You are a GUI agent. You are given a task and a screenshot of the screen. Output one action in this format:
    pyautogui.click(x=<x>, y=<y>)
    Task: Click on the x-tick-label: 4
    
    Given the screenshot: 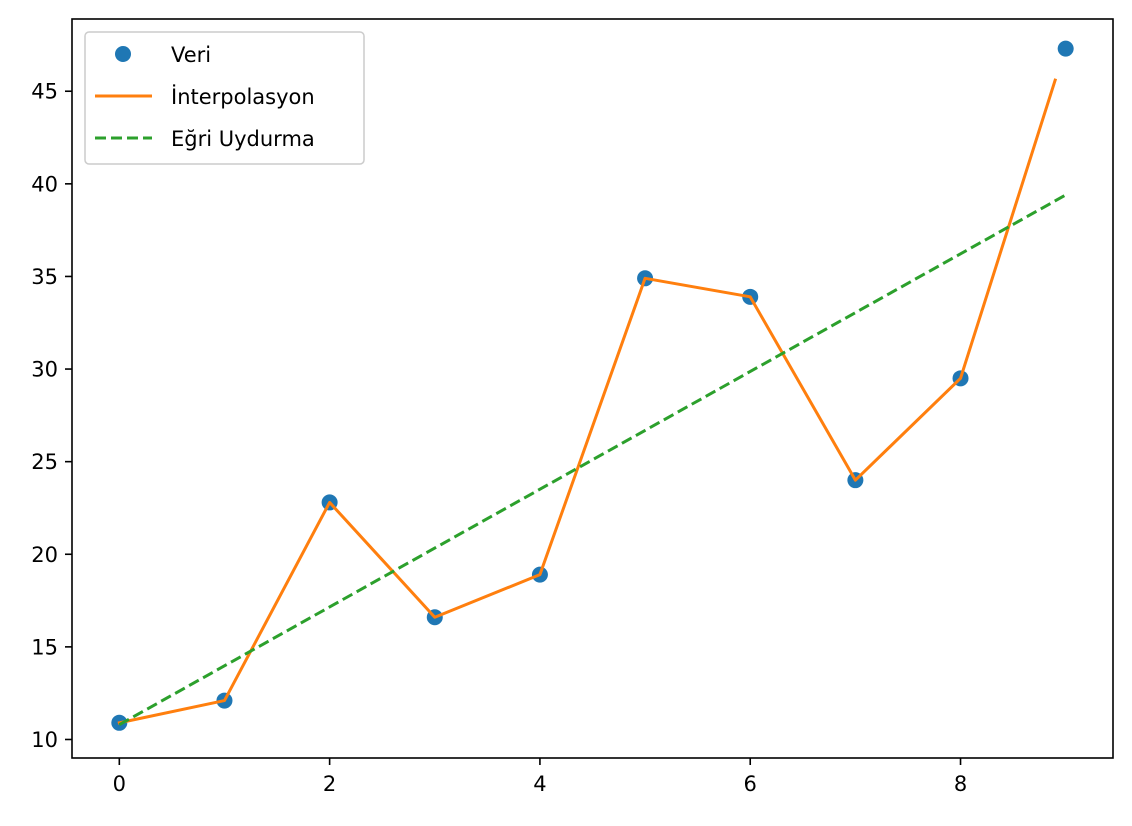 What is the action you would take?
    pyautogui.click(x=539, y=784)
    